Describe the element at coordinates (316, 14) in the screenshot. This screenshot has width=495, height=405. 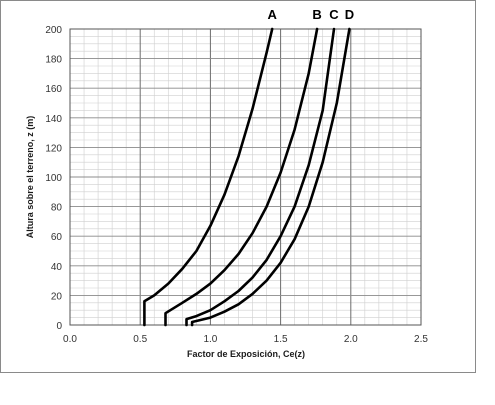
I see `curve-label-b: B` at that location.